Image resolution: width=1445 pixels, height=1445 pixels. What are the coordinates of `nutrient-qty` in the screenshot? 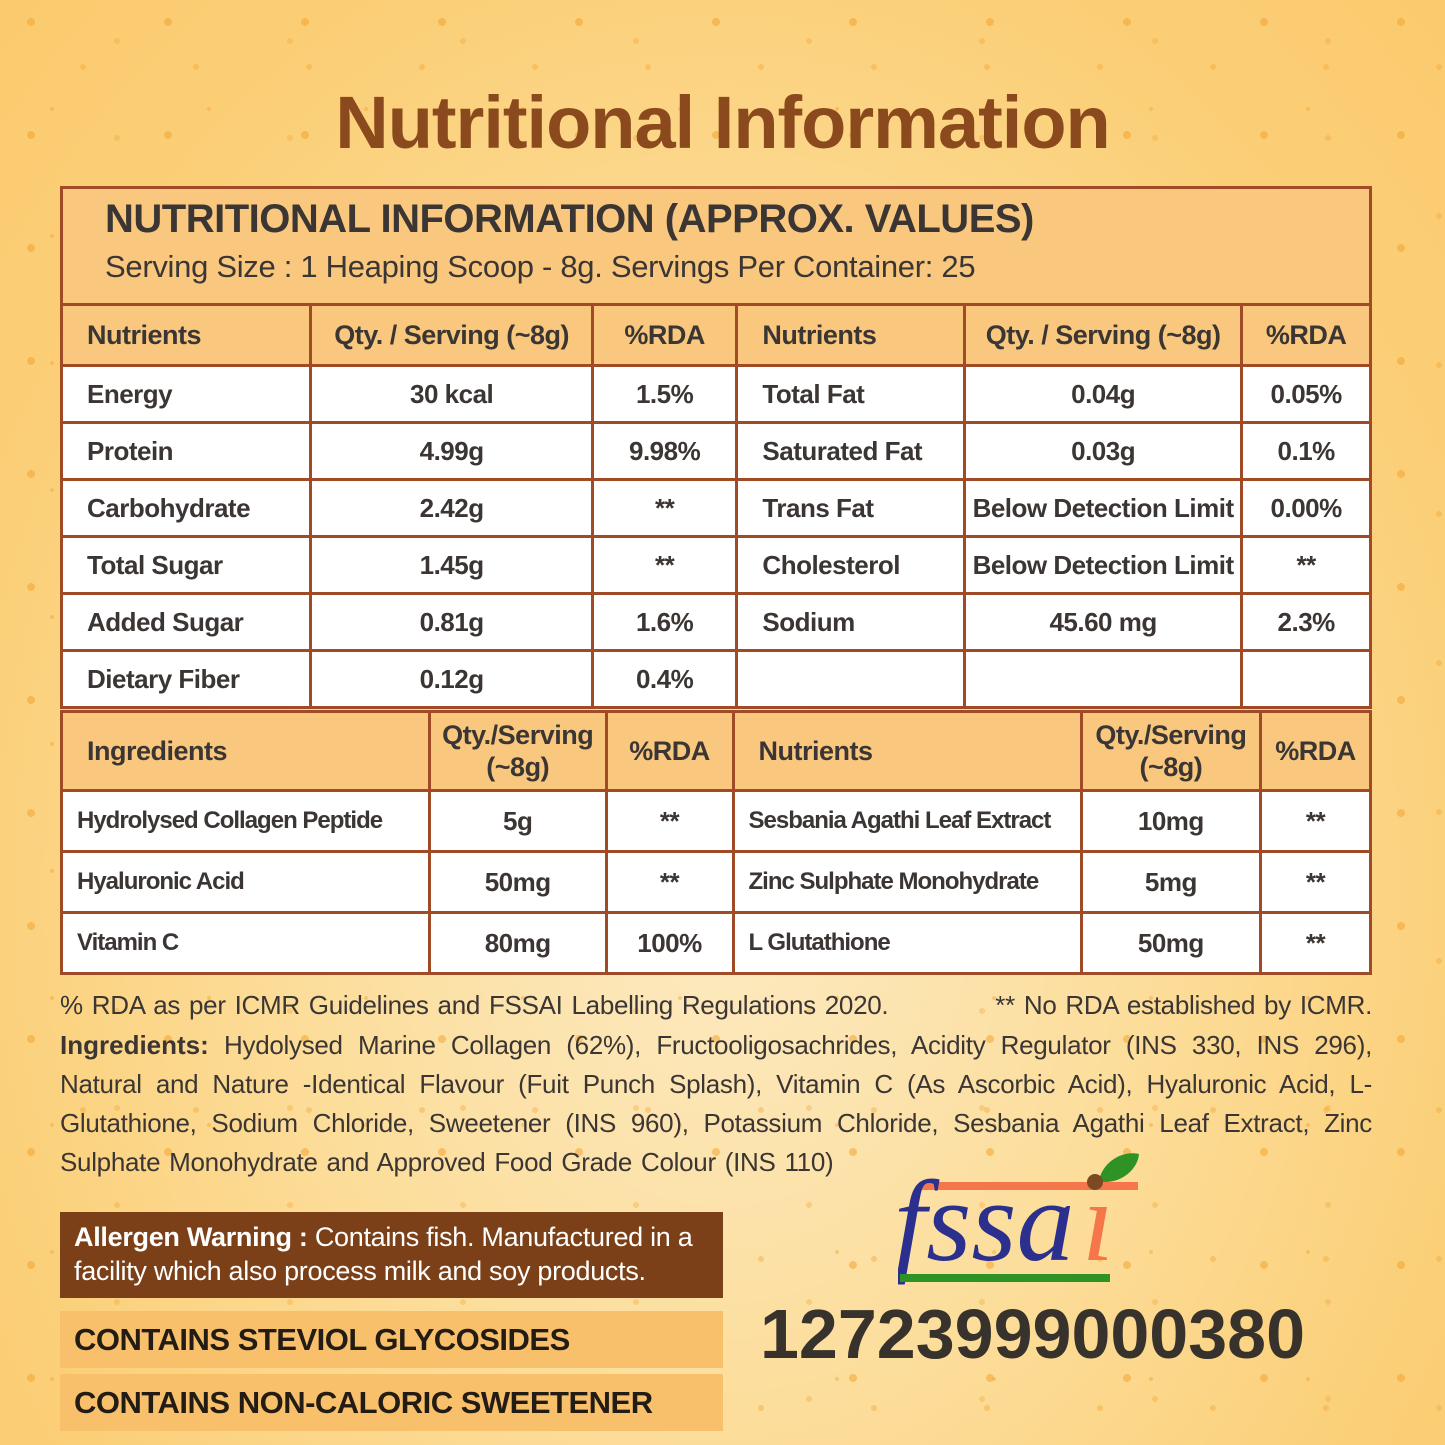 It's located at (1103, 679).